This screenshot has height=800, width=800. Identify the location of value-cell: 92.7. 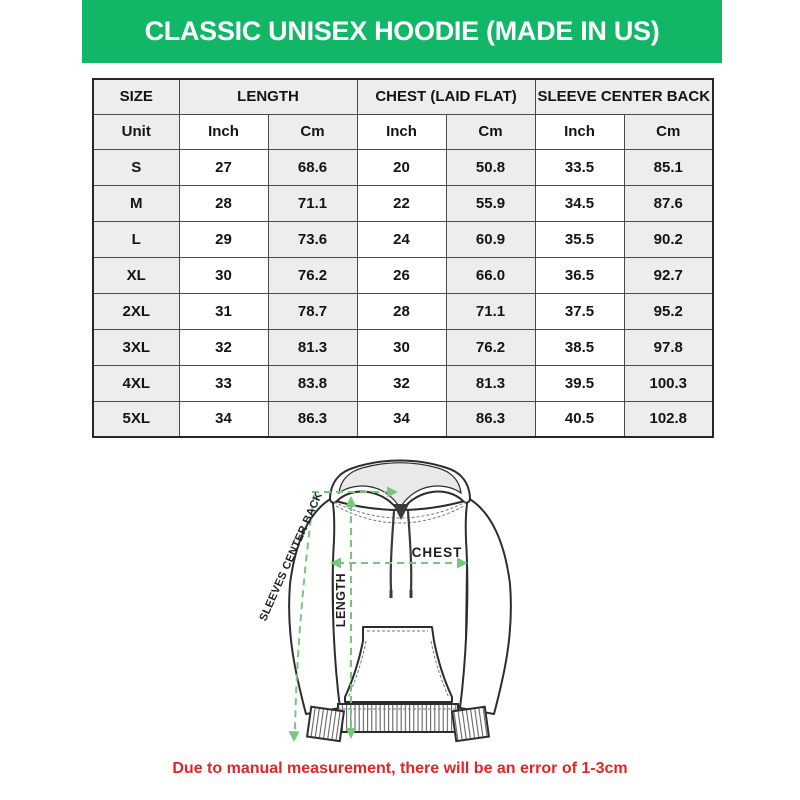
(668, 275).